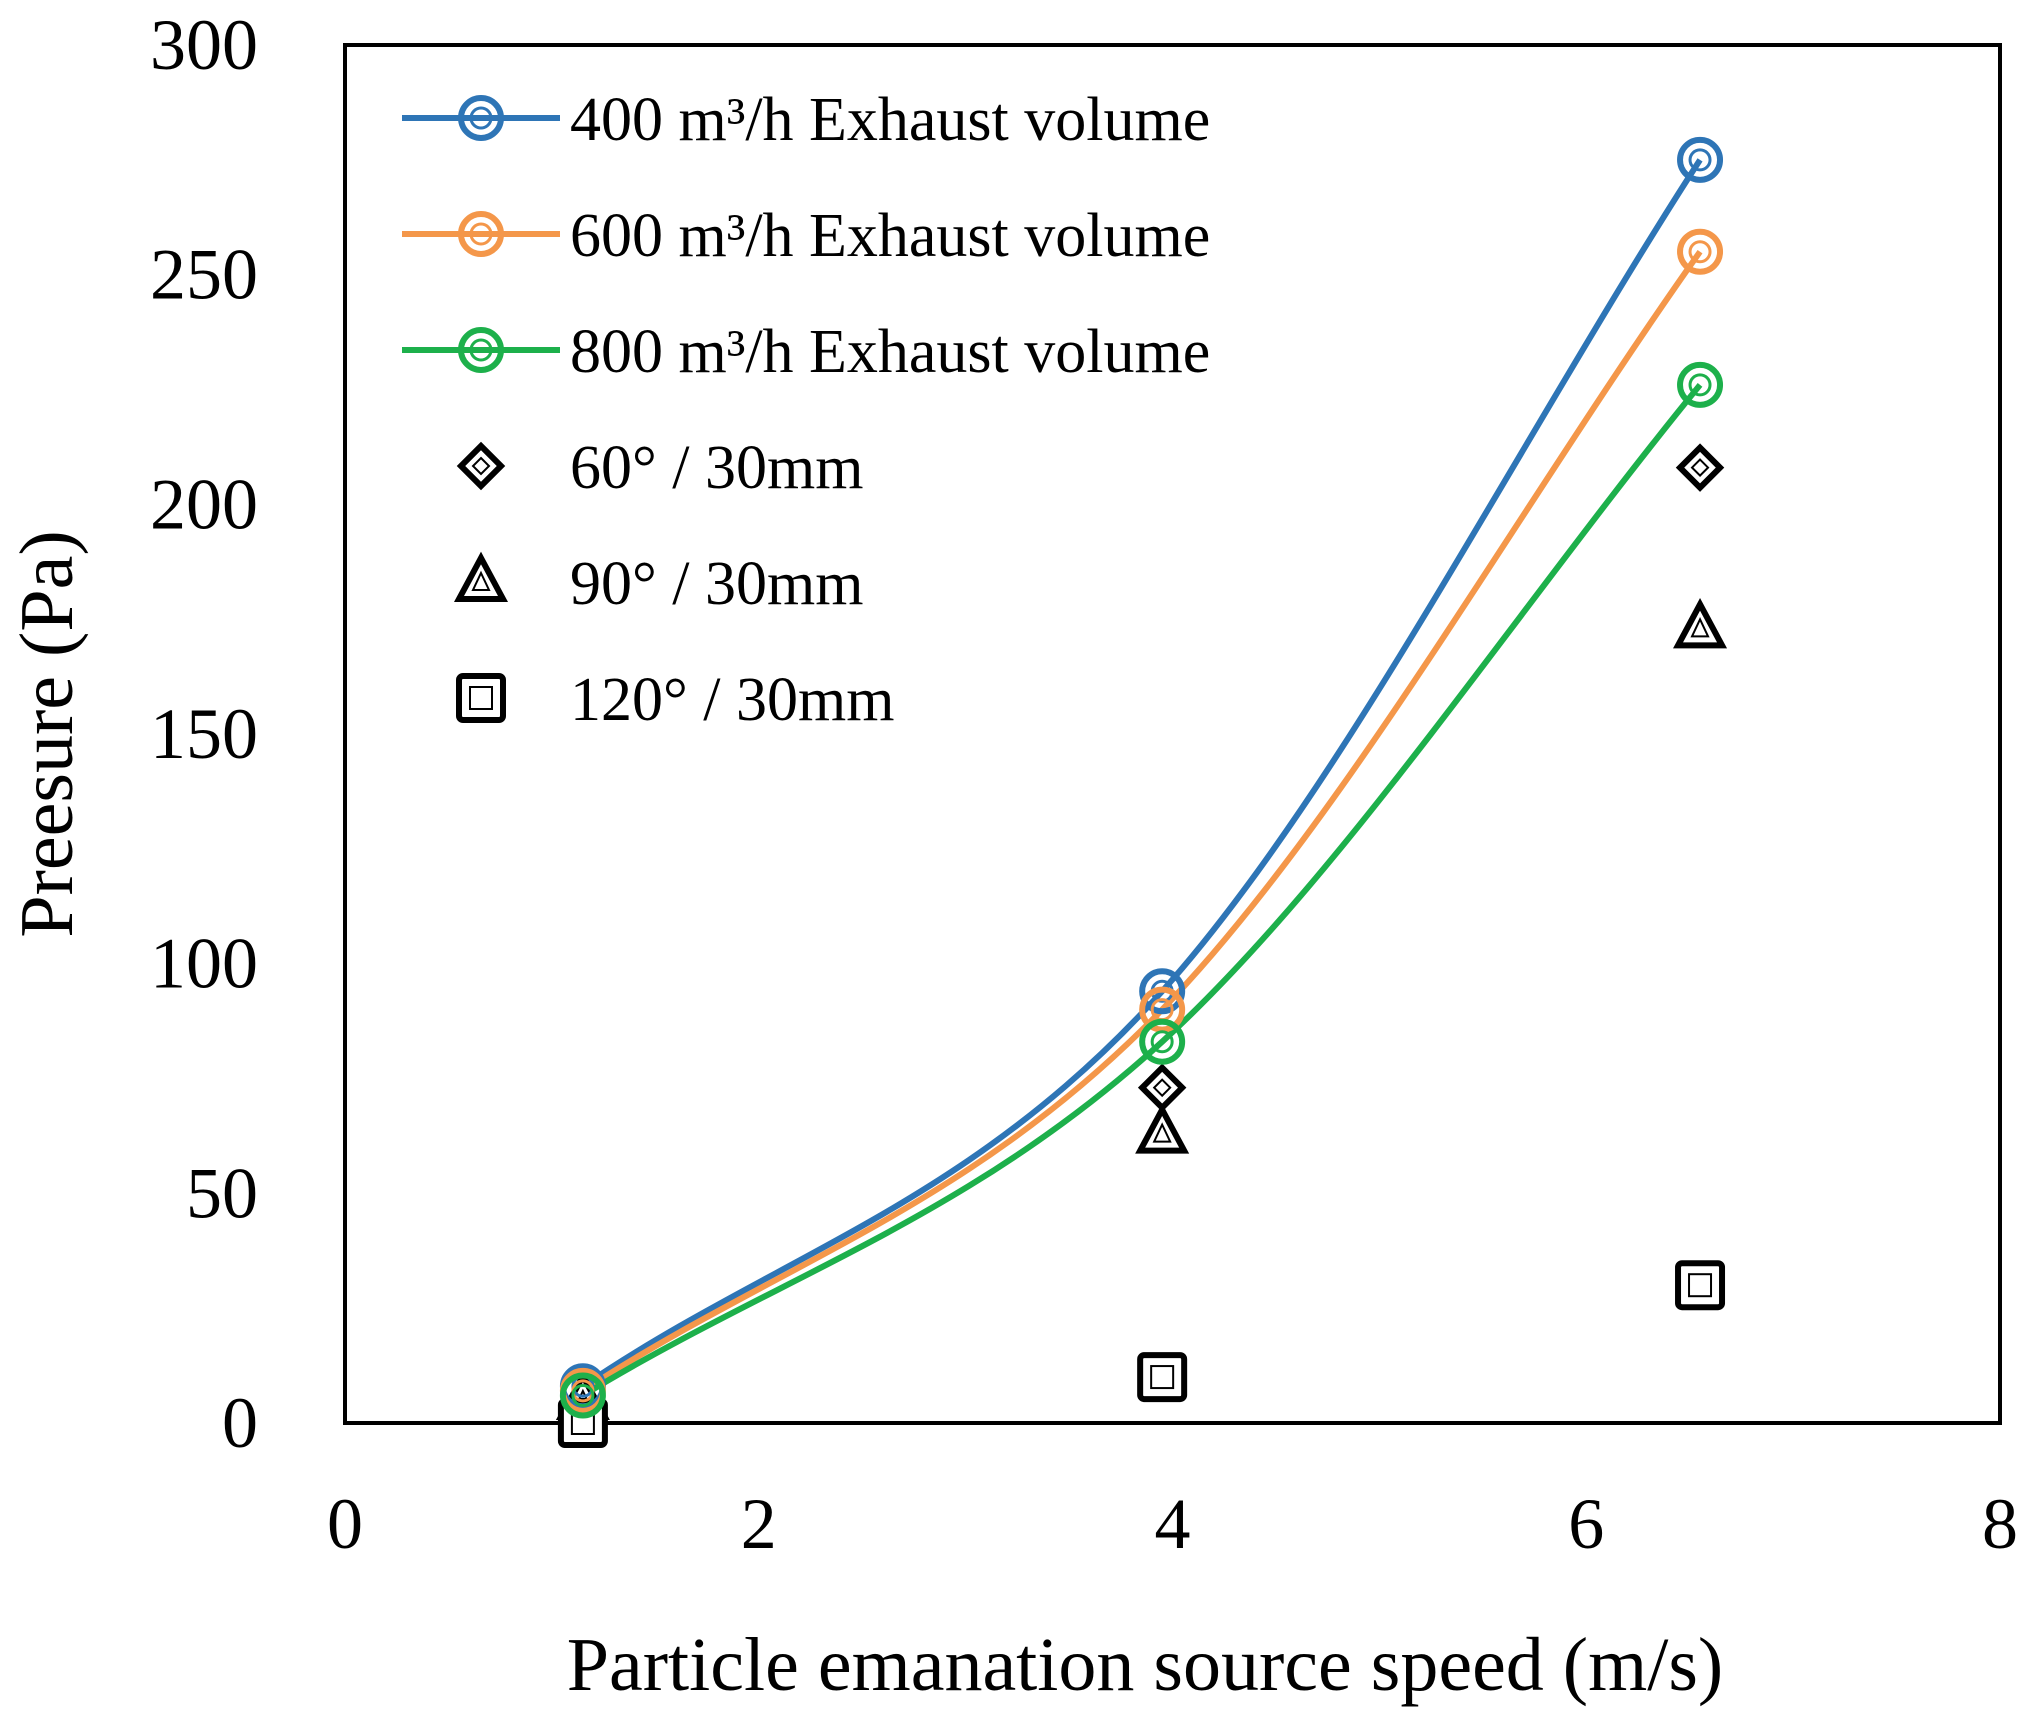 The height and width of the screenshot is (1719, 2033). I want to click on y-axis-ticks: 0 50 100 150 200 250 300, so click(204, 734).